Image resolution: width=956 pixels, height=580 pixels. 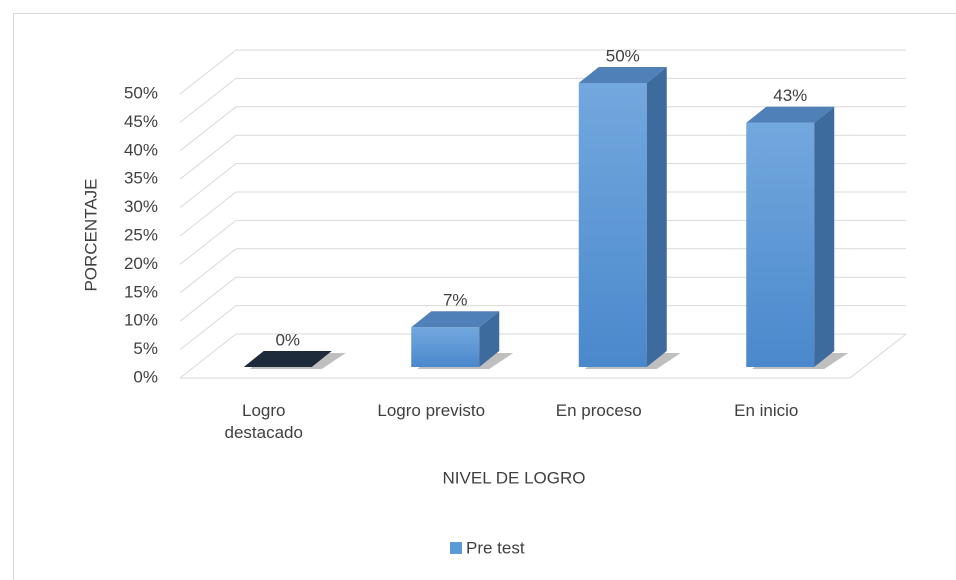 What do you see at coordinates (878, 356) in the screenshot?
I see `floor-right` at bounding box center [878, 356].